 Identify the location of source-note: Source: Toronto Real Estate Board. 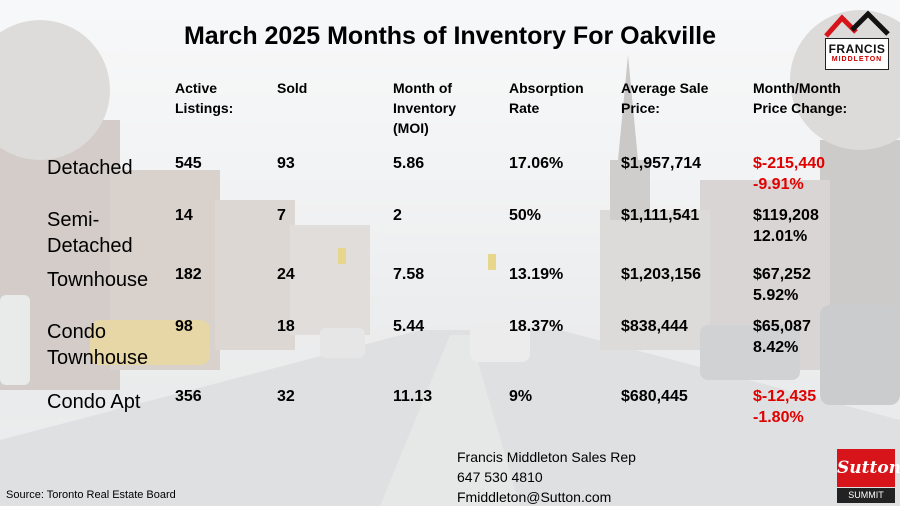
(91, 495).